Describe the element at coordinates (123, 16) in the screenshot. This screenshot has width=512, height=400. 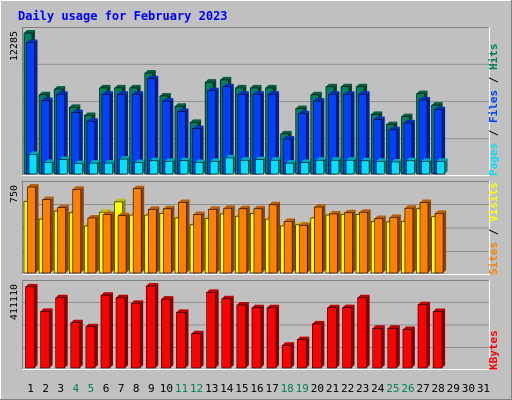
I see `chart-title: Daily usage for February 2023` at that location.